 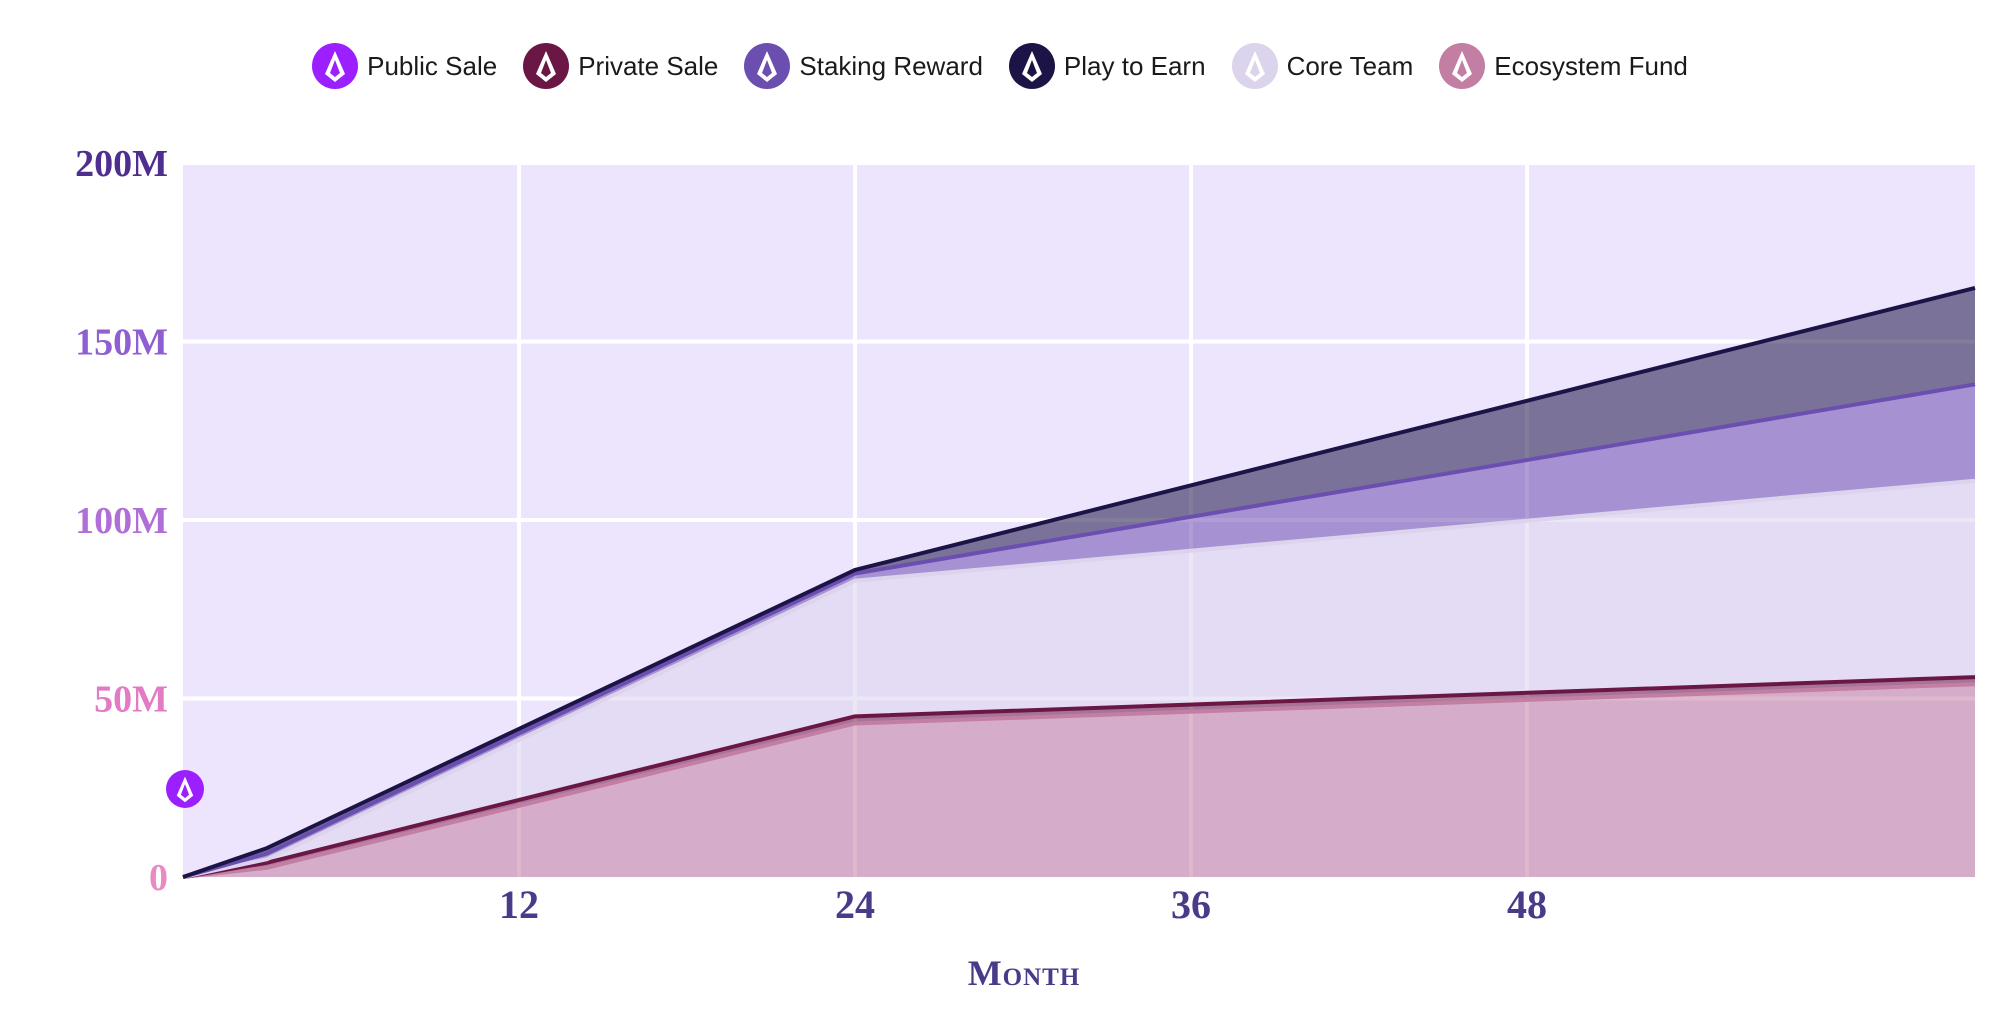 I want to click on x-tick-label: 36, so click(x=1191, y=904).